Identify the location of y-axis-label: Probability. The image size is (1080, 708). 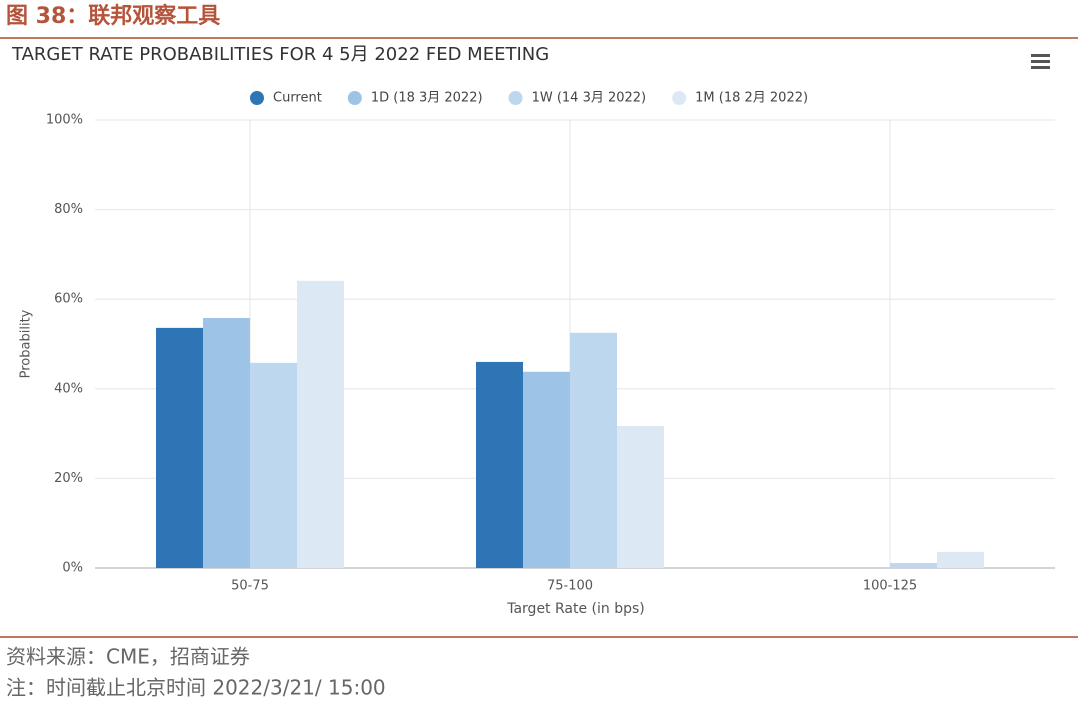
(26, 343).